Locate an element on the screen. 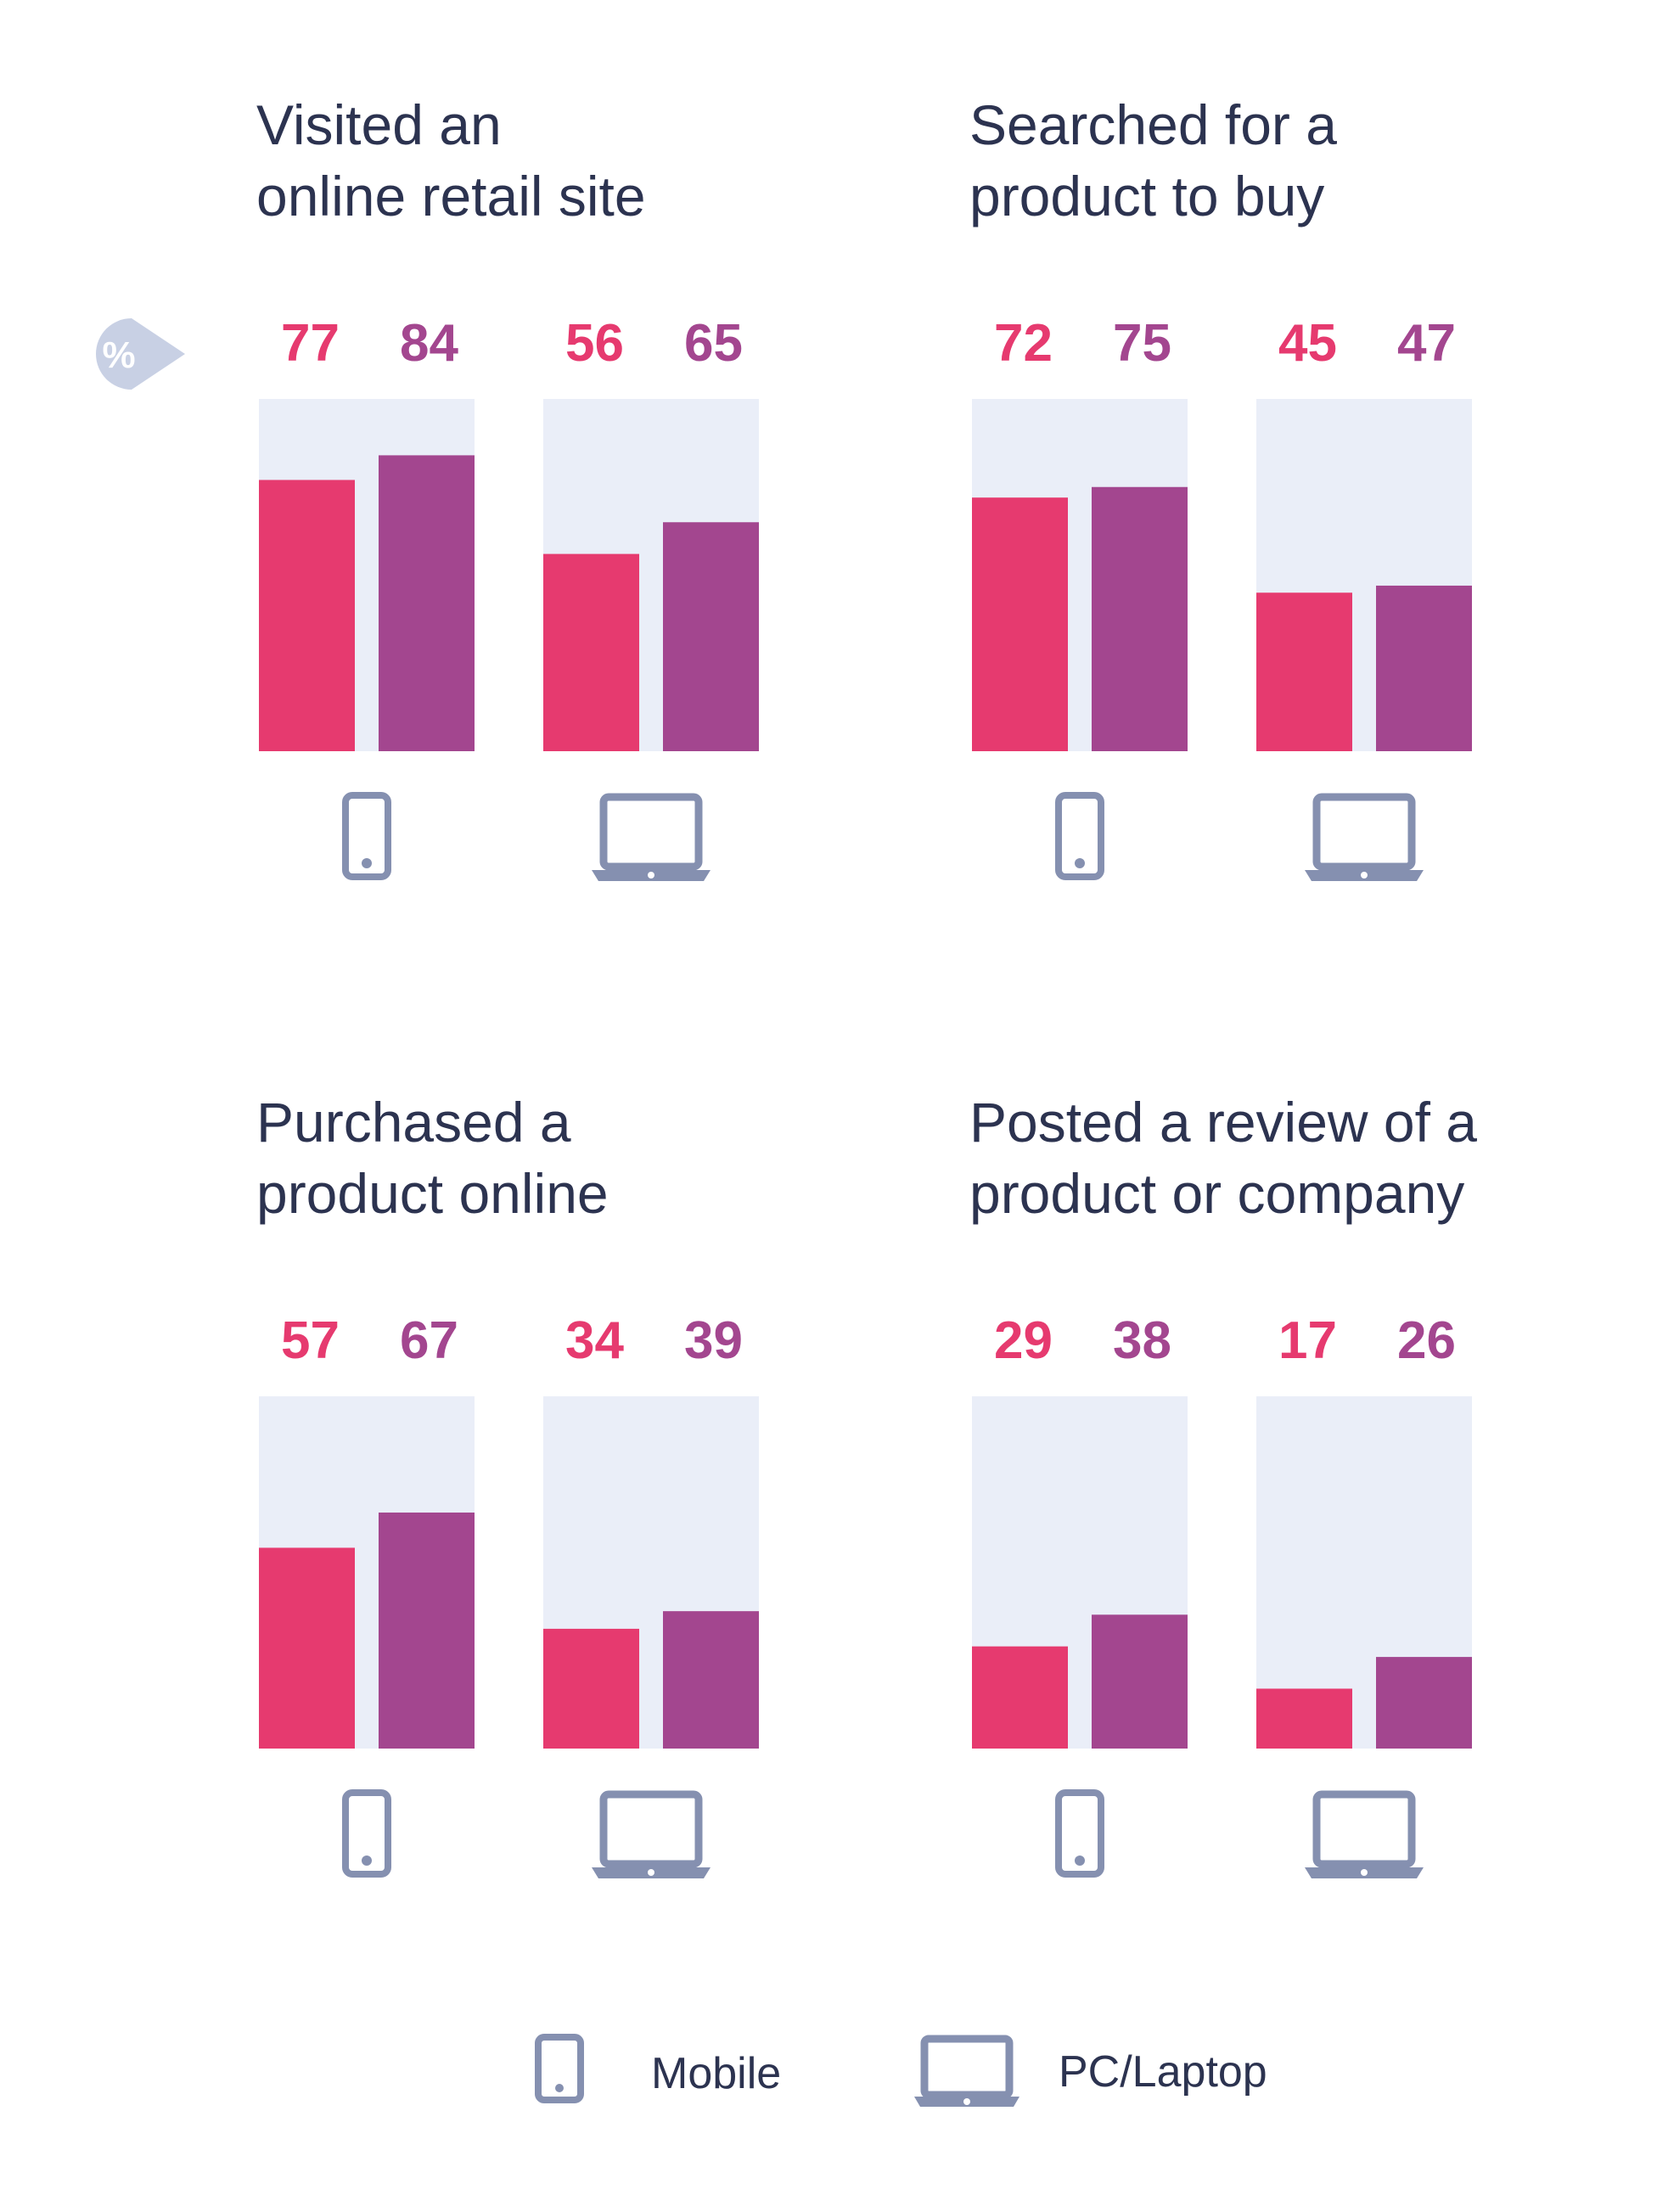 Image resolution: width=1657 pixels, height=2212 pixels. data-label: 34 is located at coordinates (595, 1340).